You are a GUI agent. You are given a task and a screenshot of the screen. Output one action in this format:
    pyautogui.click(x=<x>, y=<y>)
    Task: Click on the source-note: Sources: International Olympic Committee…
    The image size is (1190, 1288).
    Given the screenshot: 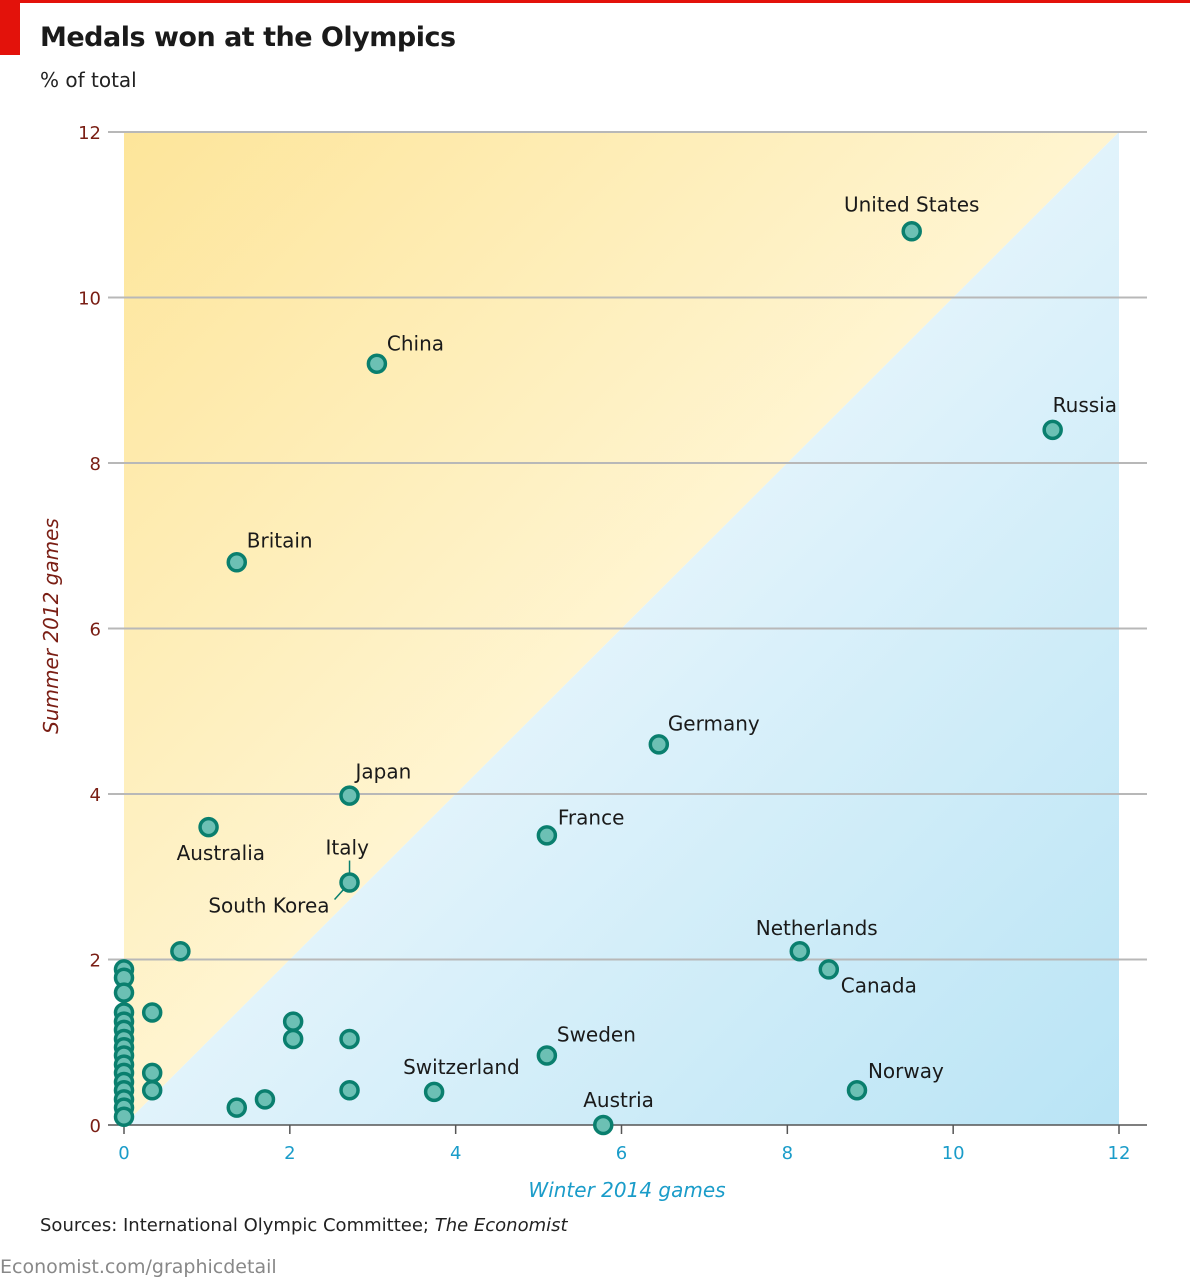 What is the action you would take?
    pyautogui.click(x=304, y=1225)
    